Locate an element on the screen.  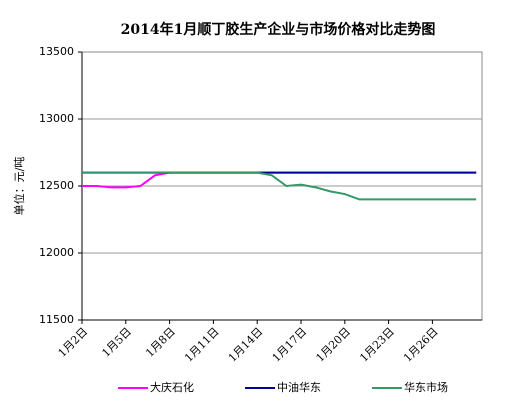
y-tick-label: 12000 is located at coordinates (56, 252).